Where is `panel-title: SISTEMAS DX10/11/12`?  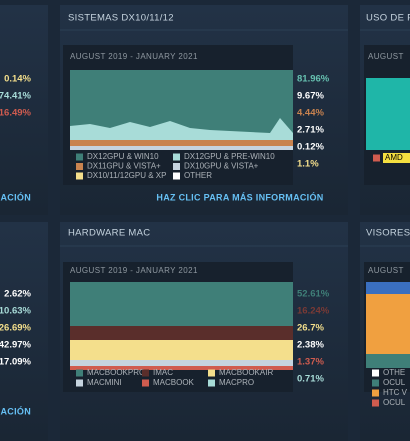 panel-title: SISTEMAS DX10/11/12 is located at coordinates (121, 18).